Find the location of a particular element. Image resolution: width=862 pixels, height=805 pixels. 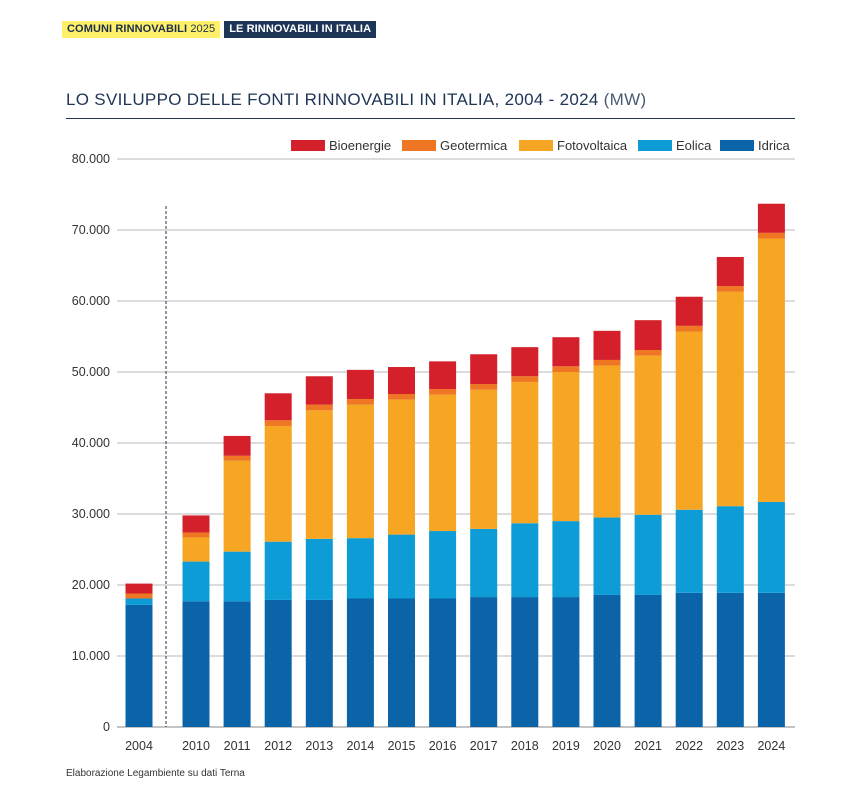

y-tick-label: 50.000 is located at coordinates (91, 372).